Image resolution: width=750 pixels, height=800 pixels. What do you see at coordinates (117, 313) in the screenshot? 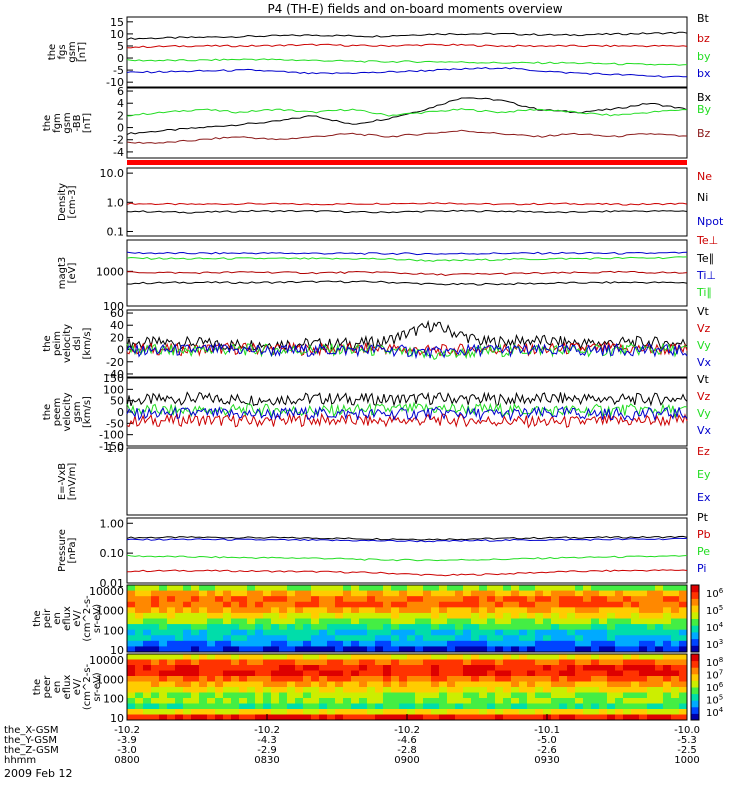
I see `ytick-label-peim: 60` at bounding box center [117, 313].